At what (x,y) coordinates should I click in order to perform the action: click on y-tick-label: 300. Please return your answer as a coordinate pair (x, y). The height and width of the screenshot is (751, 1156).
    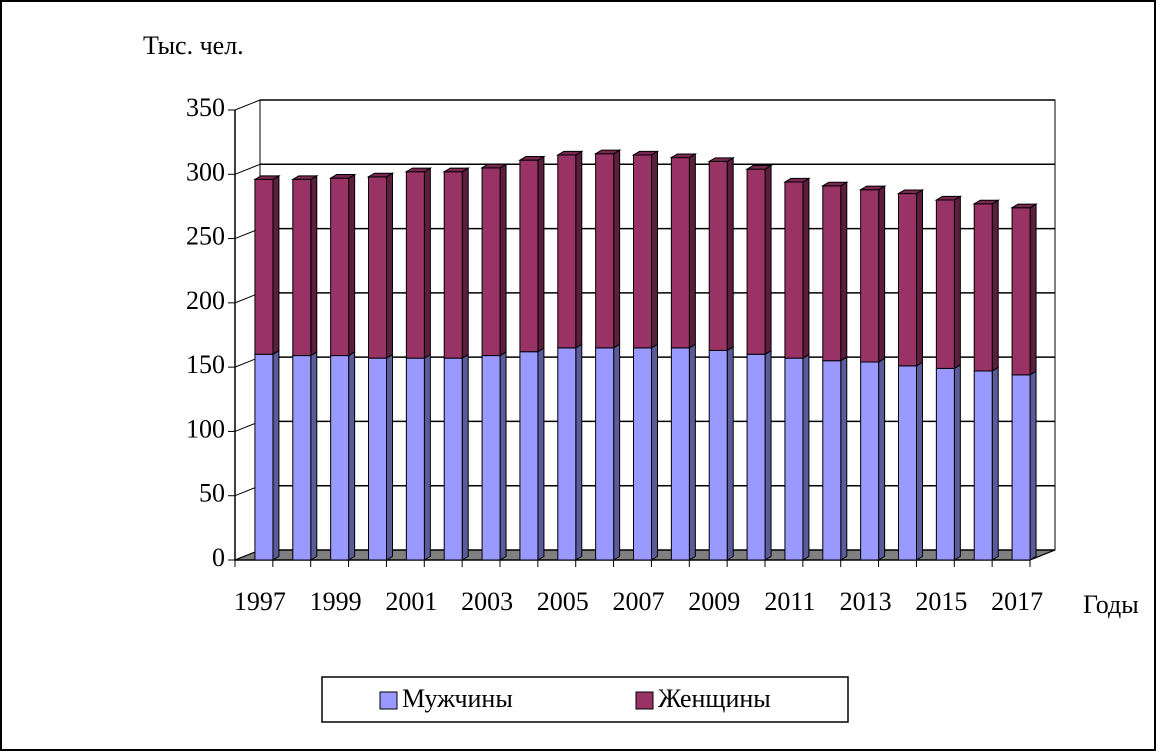
    Looking at the image, I should click on (205, 171).